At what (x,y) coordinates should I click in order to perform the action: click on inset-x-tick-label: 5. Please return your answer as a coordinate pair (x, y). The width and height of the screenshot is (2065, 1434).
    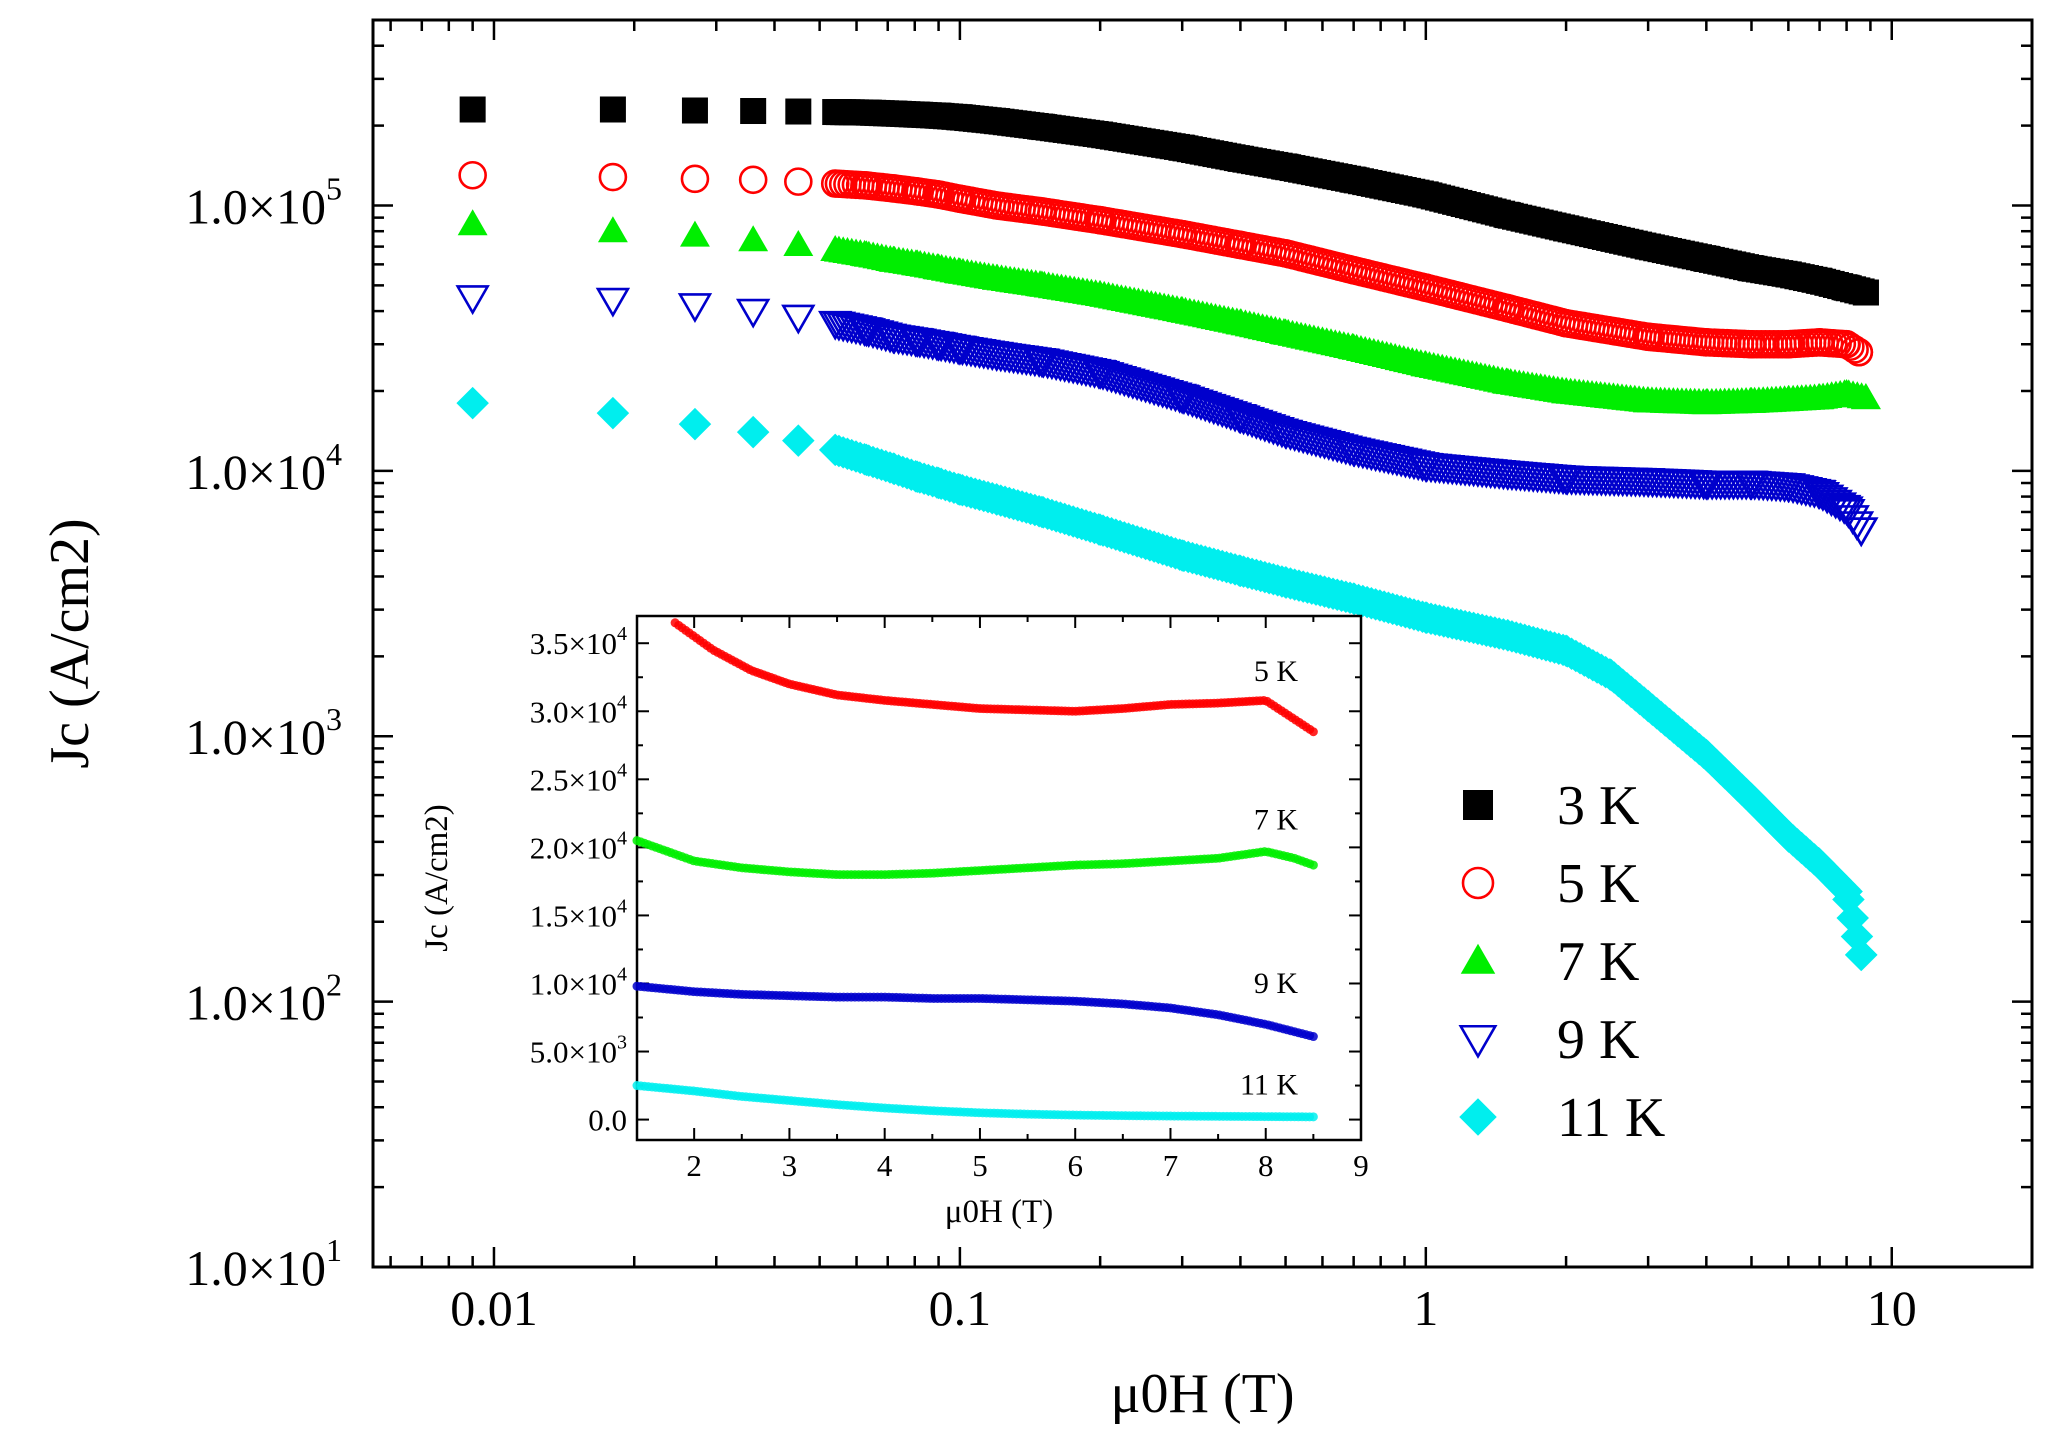
    Looking at the image, I should click on (980, 1165).